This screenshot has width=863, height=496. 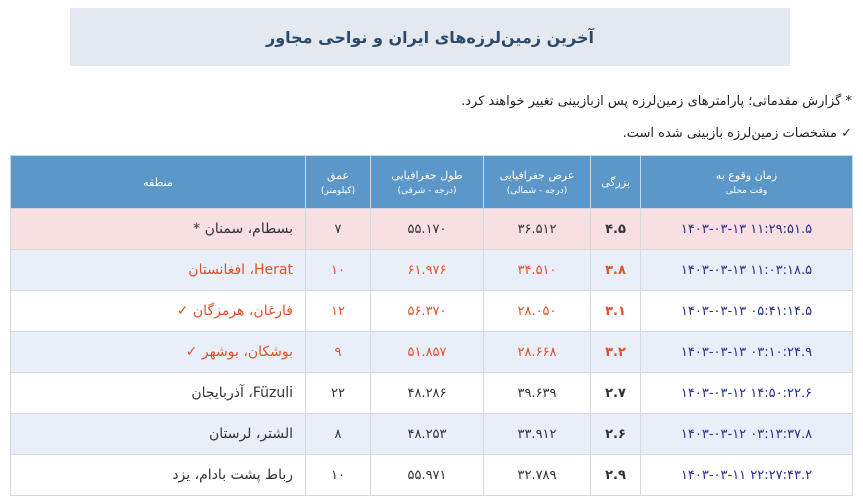 I want to click on cell-region: Füzuli، آذربایجان, so click(x=158, y=393).